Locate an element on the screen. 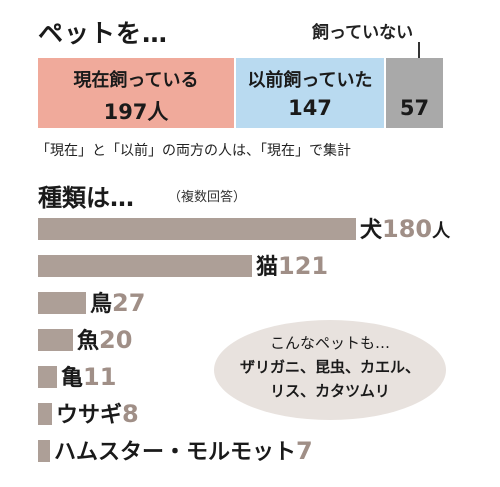 This screenshot has width=500, height=487. bar-label-bird: 鳥27 is located at coordinates (117, 304).